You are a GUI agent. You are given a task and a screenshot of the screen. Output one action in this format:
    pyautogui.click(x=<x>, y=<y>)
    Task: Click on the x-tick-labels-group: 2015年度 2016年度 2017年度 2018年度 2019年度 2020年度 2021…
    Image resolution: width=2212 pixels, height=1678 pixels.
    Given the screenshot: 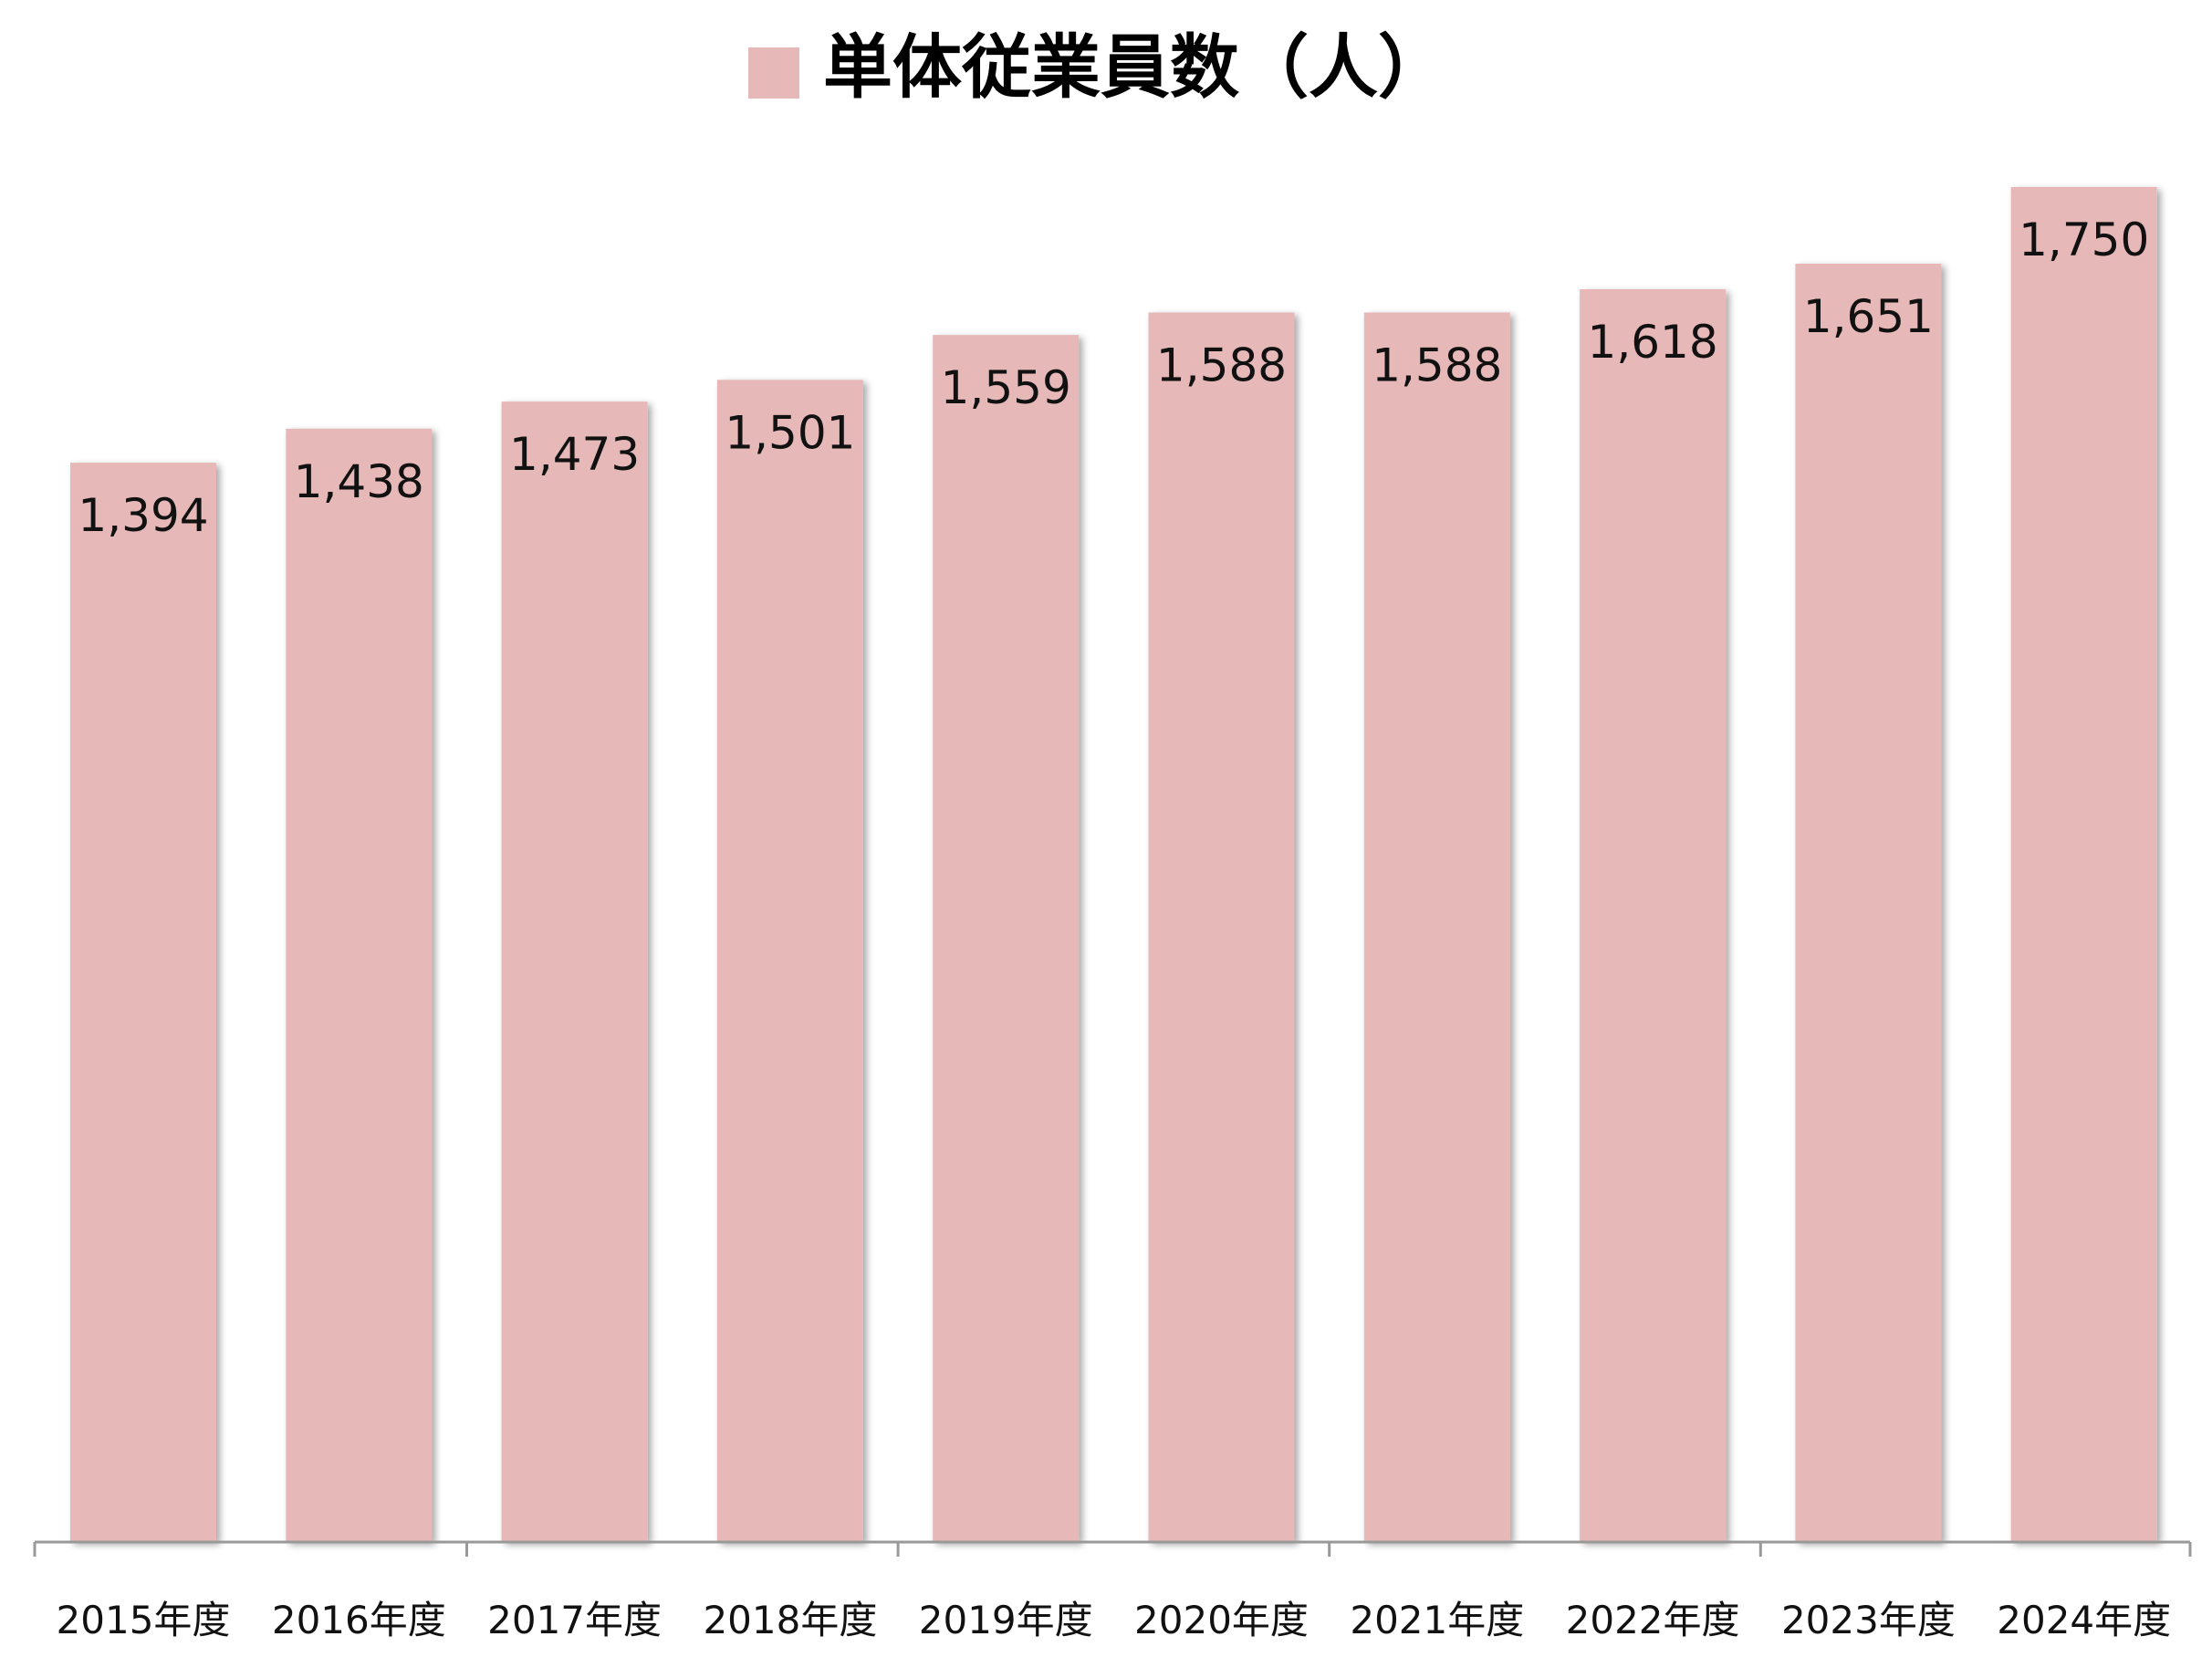 What is the action you would take?
    pyautogui.click(x=1114, y=1620)
    